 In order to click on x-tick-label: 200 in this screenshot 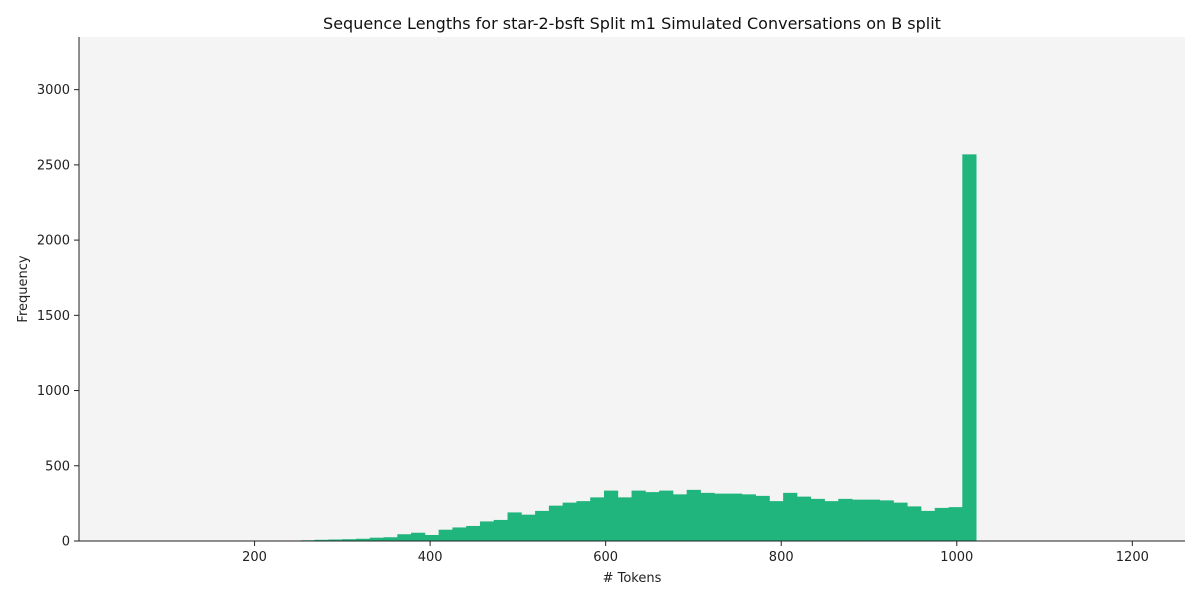, I will do `click(254, 557)`.